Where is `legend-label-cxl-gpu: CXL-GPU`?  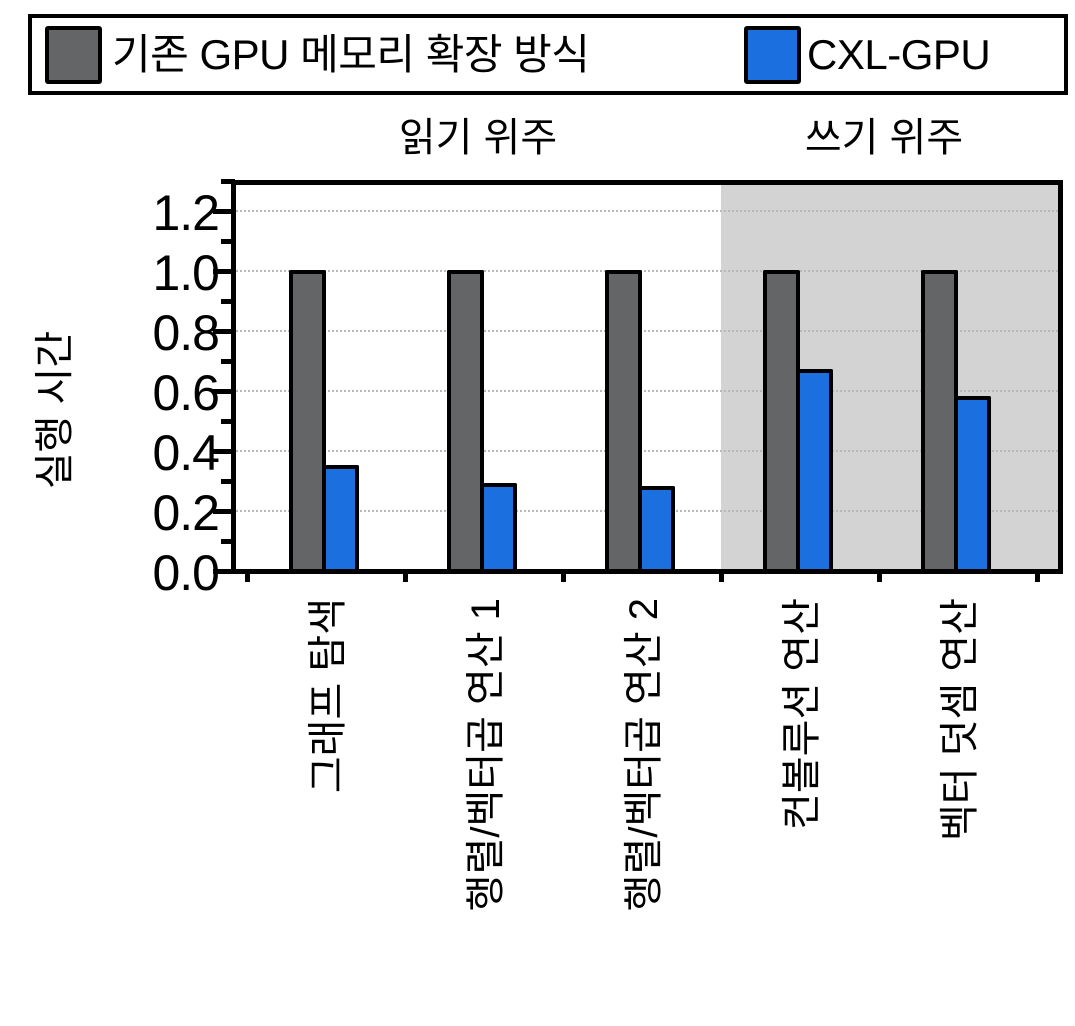 legend-label-cxl-gpu: CXL-GPU is located at coordinates (899, 54).